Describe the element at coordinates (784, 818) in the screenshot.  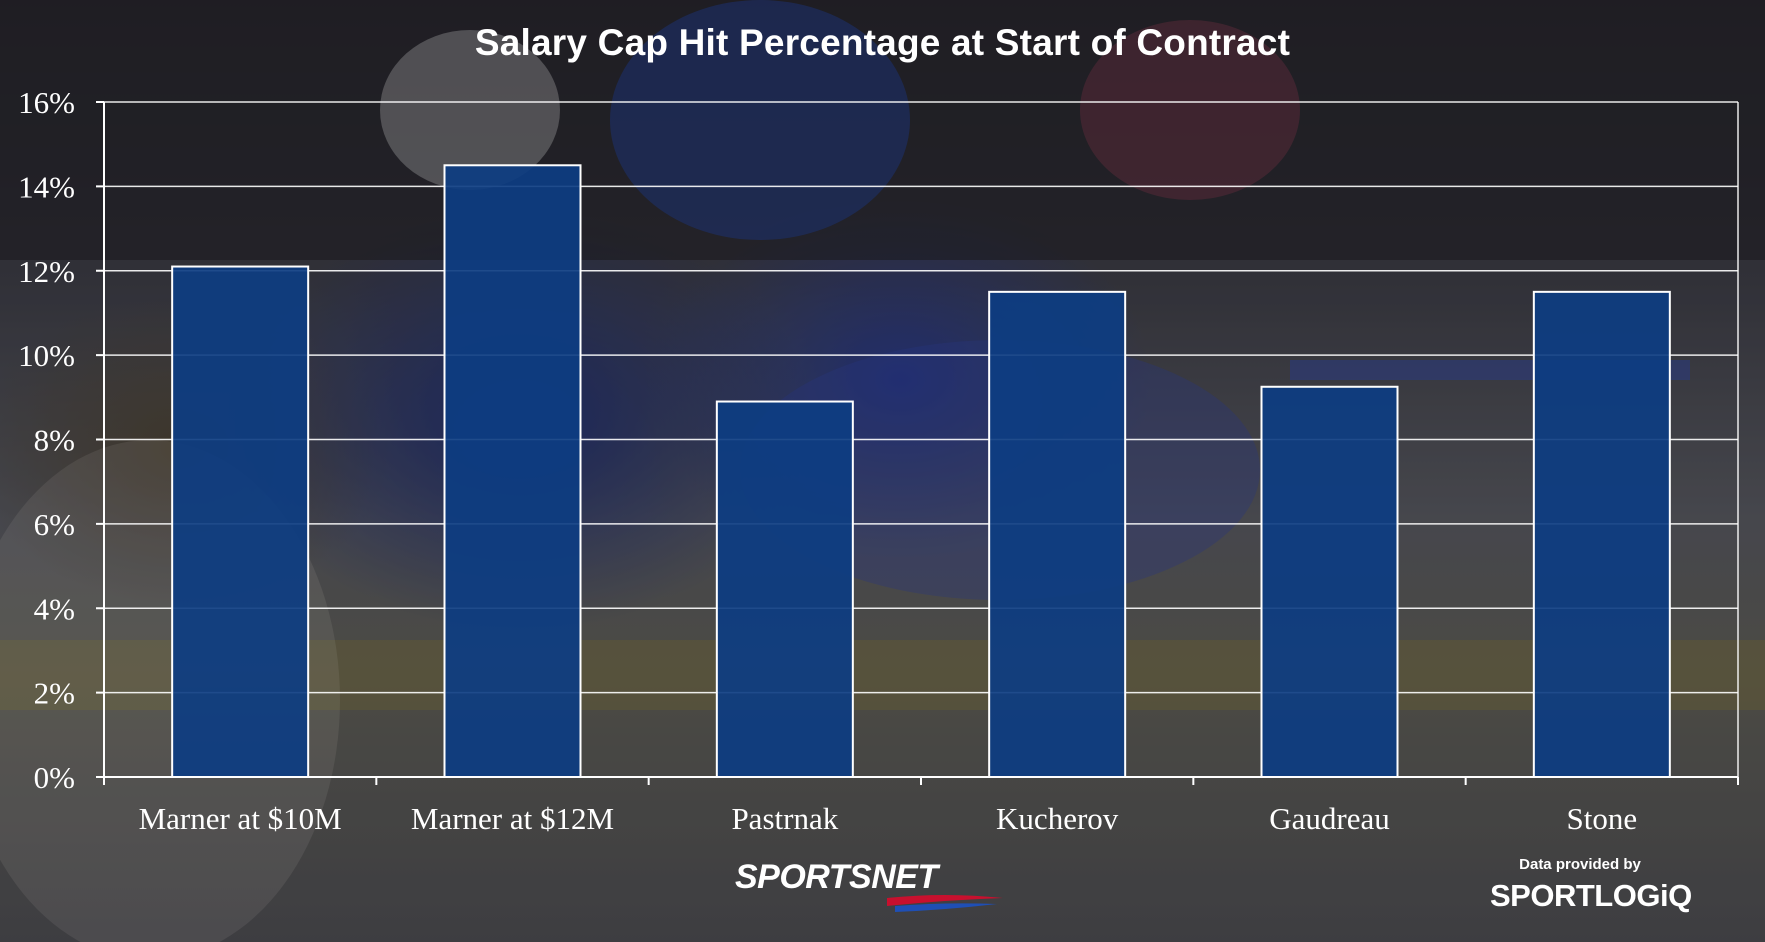
I see `x-tick-label: Pastrnak` at that location.